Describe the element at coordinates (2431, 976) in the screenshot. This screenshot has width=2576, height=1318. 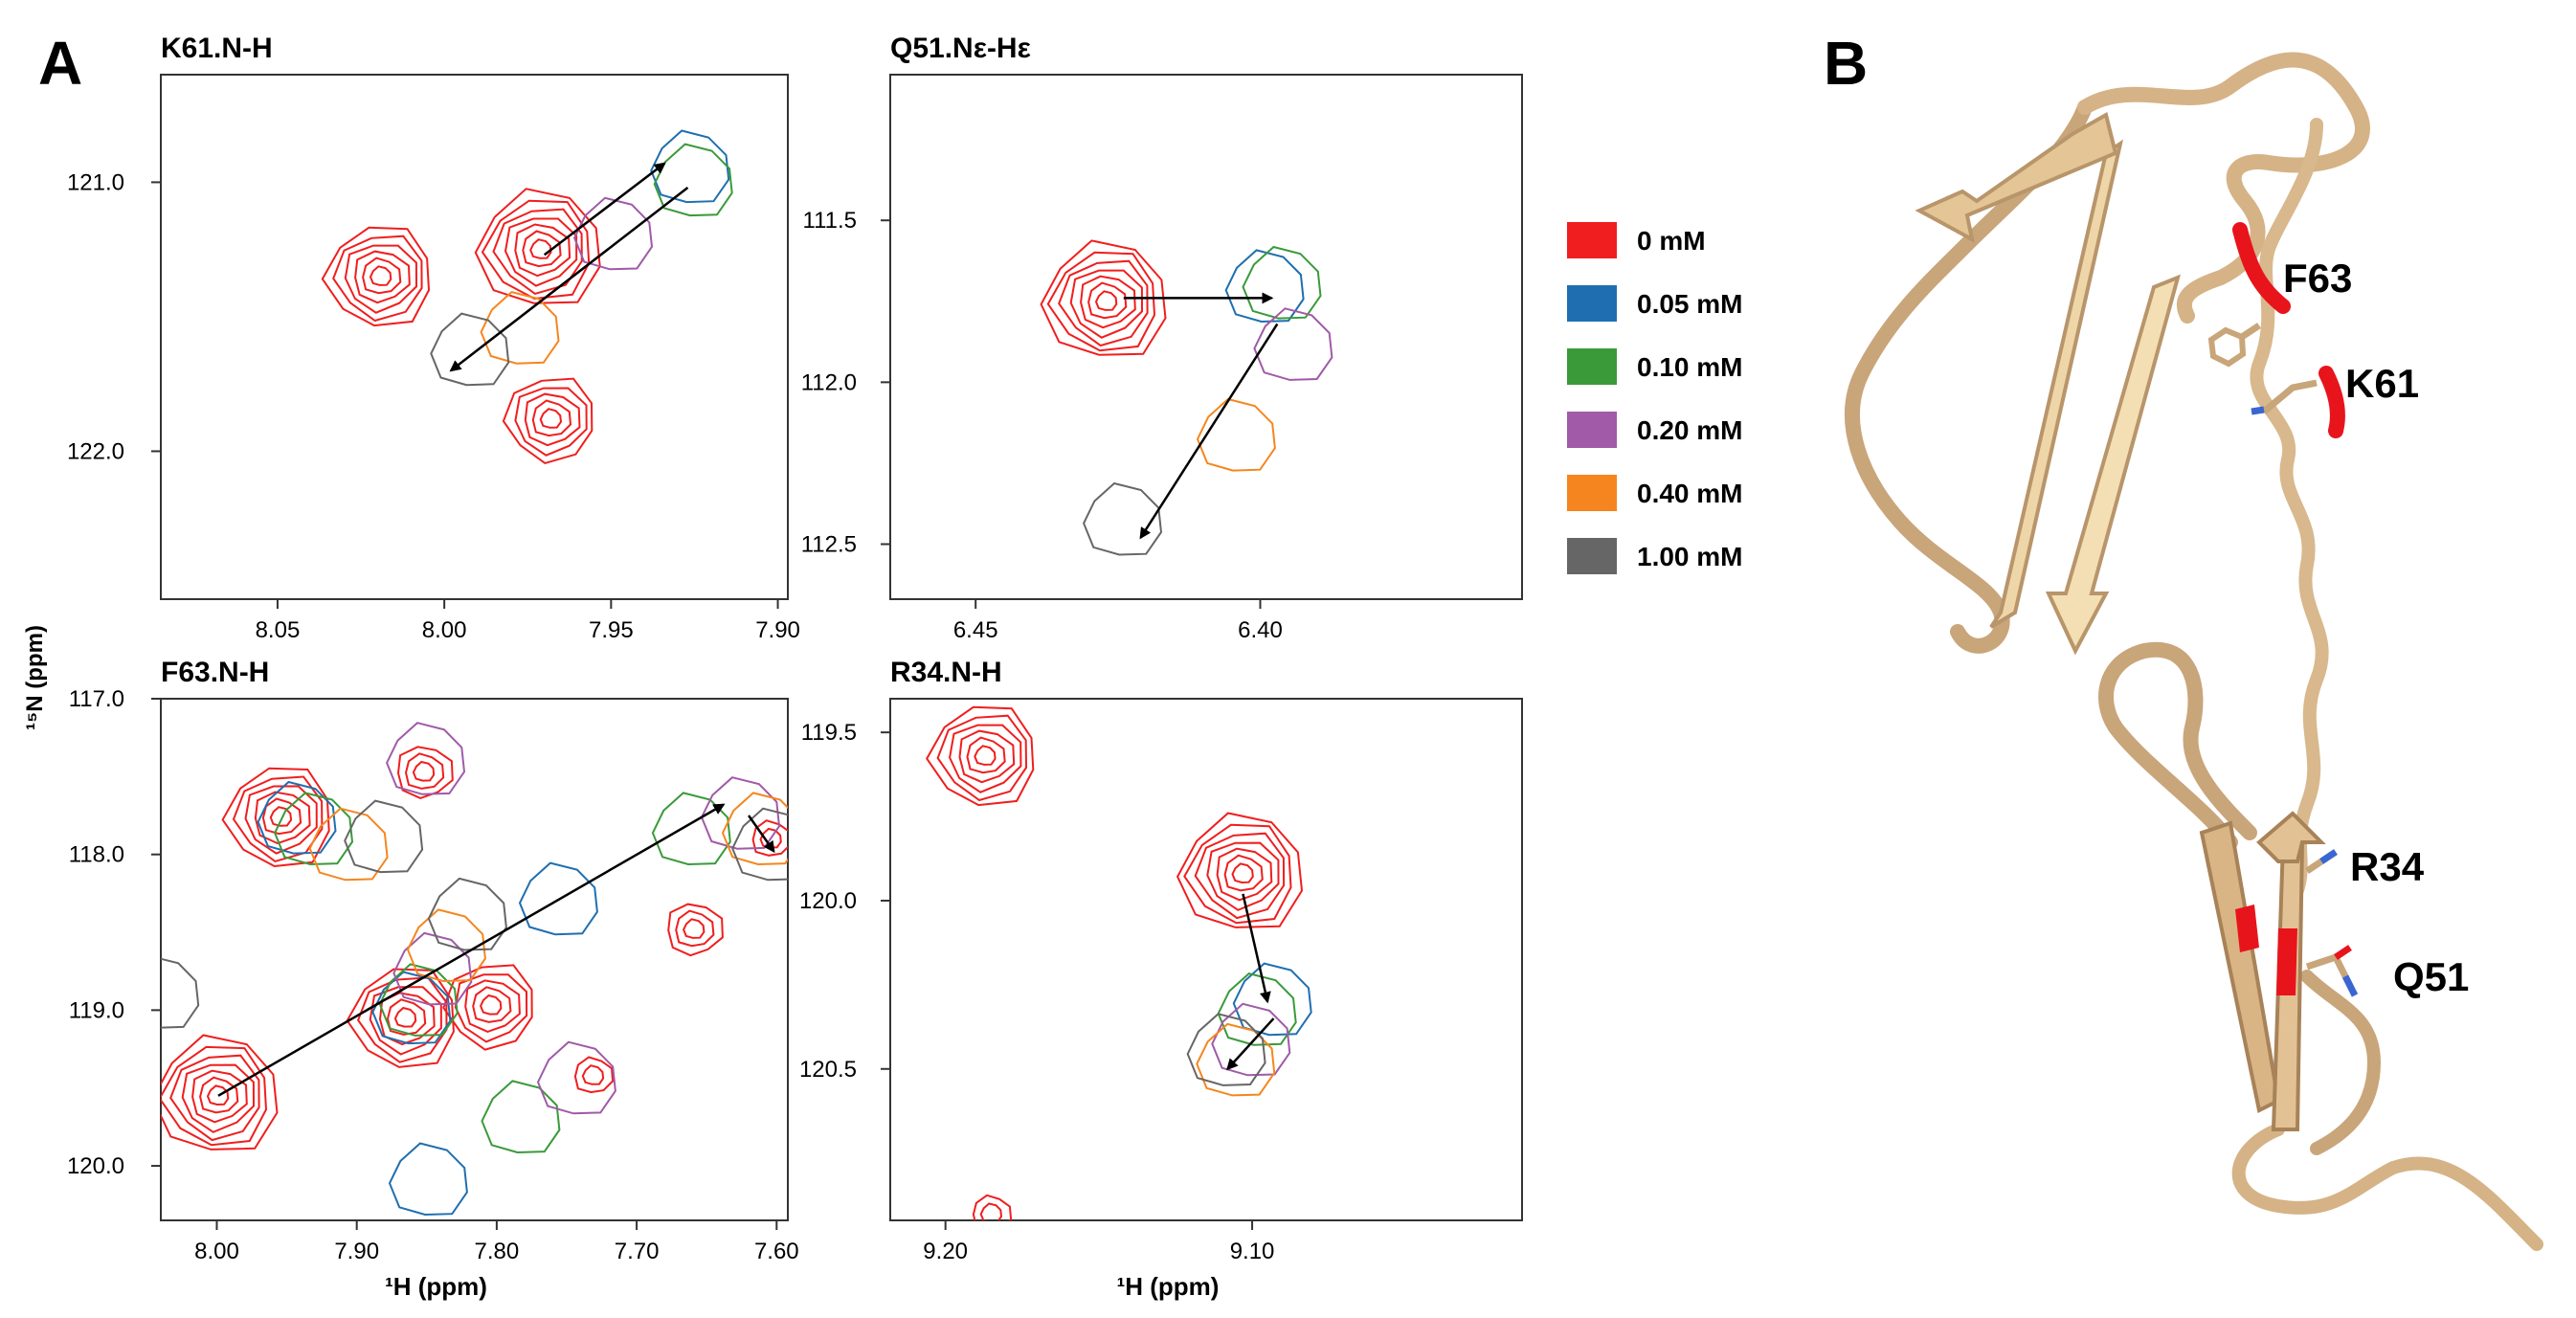
I see `residue-label-q51: Q51` at that location.